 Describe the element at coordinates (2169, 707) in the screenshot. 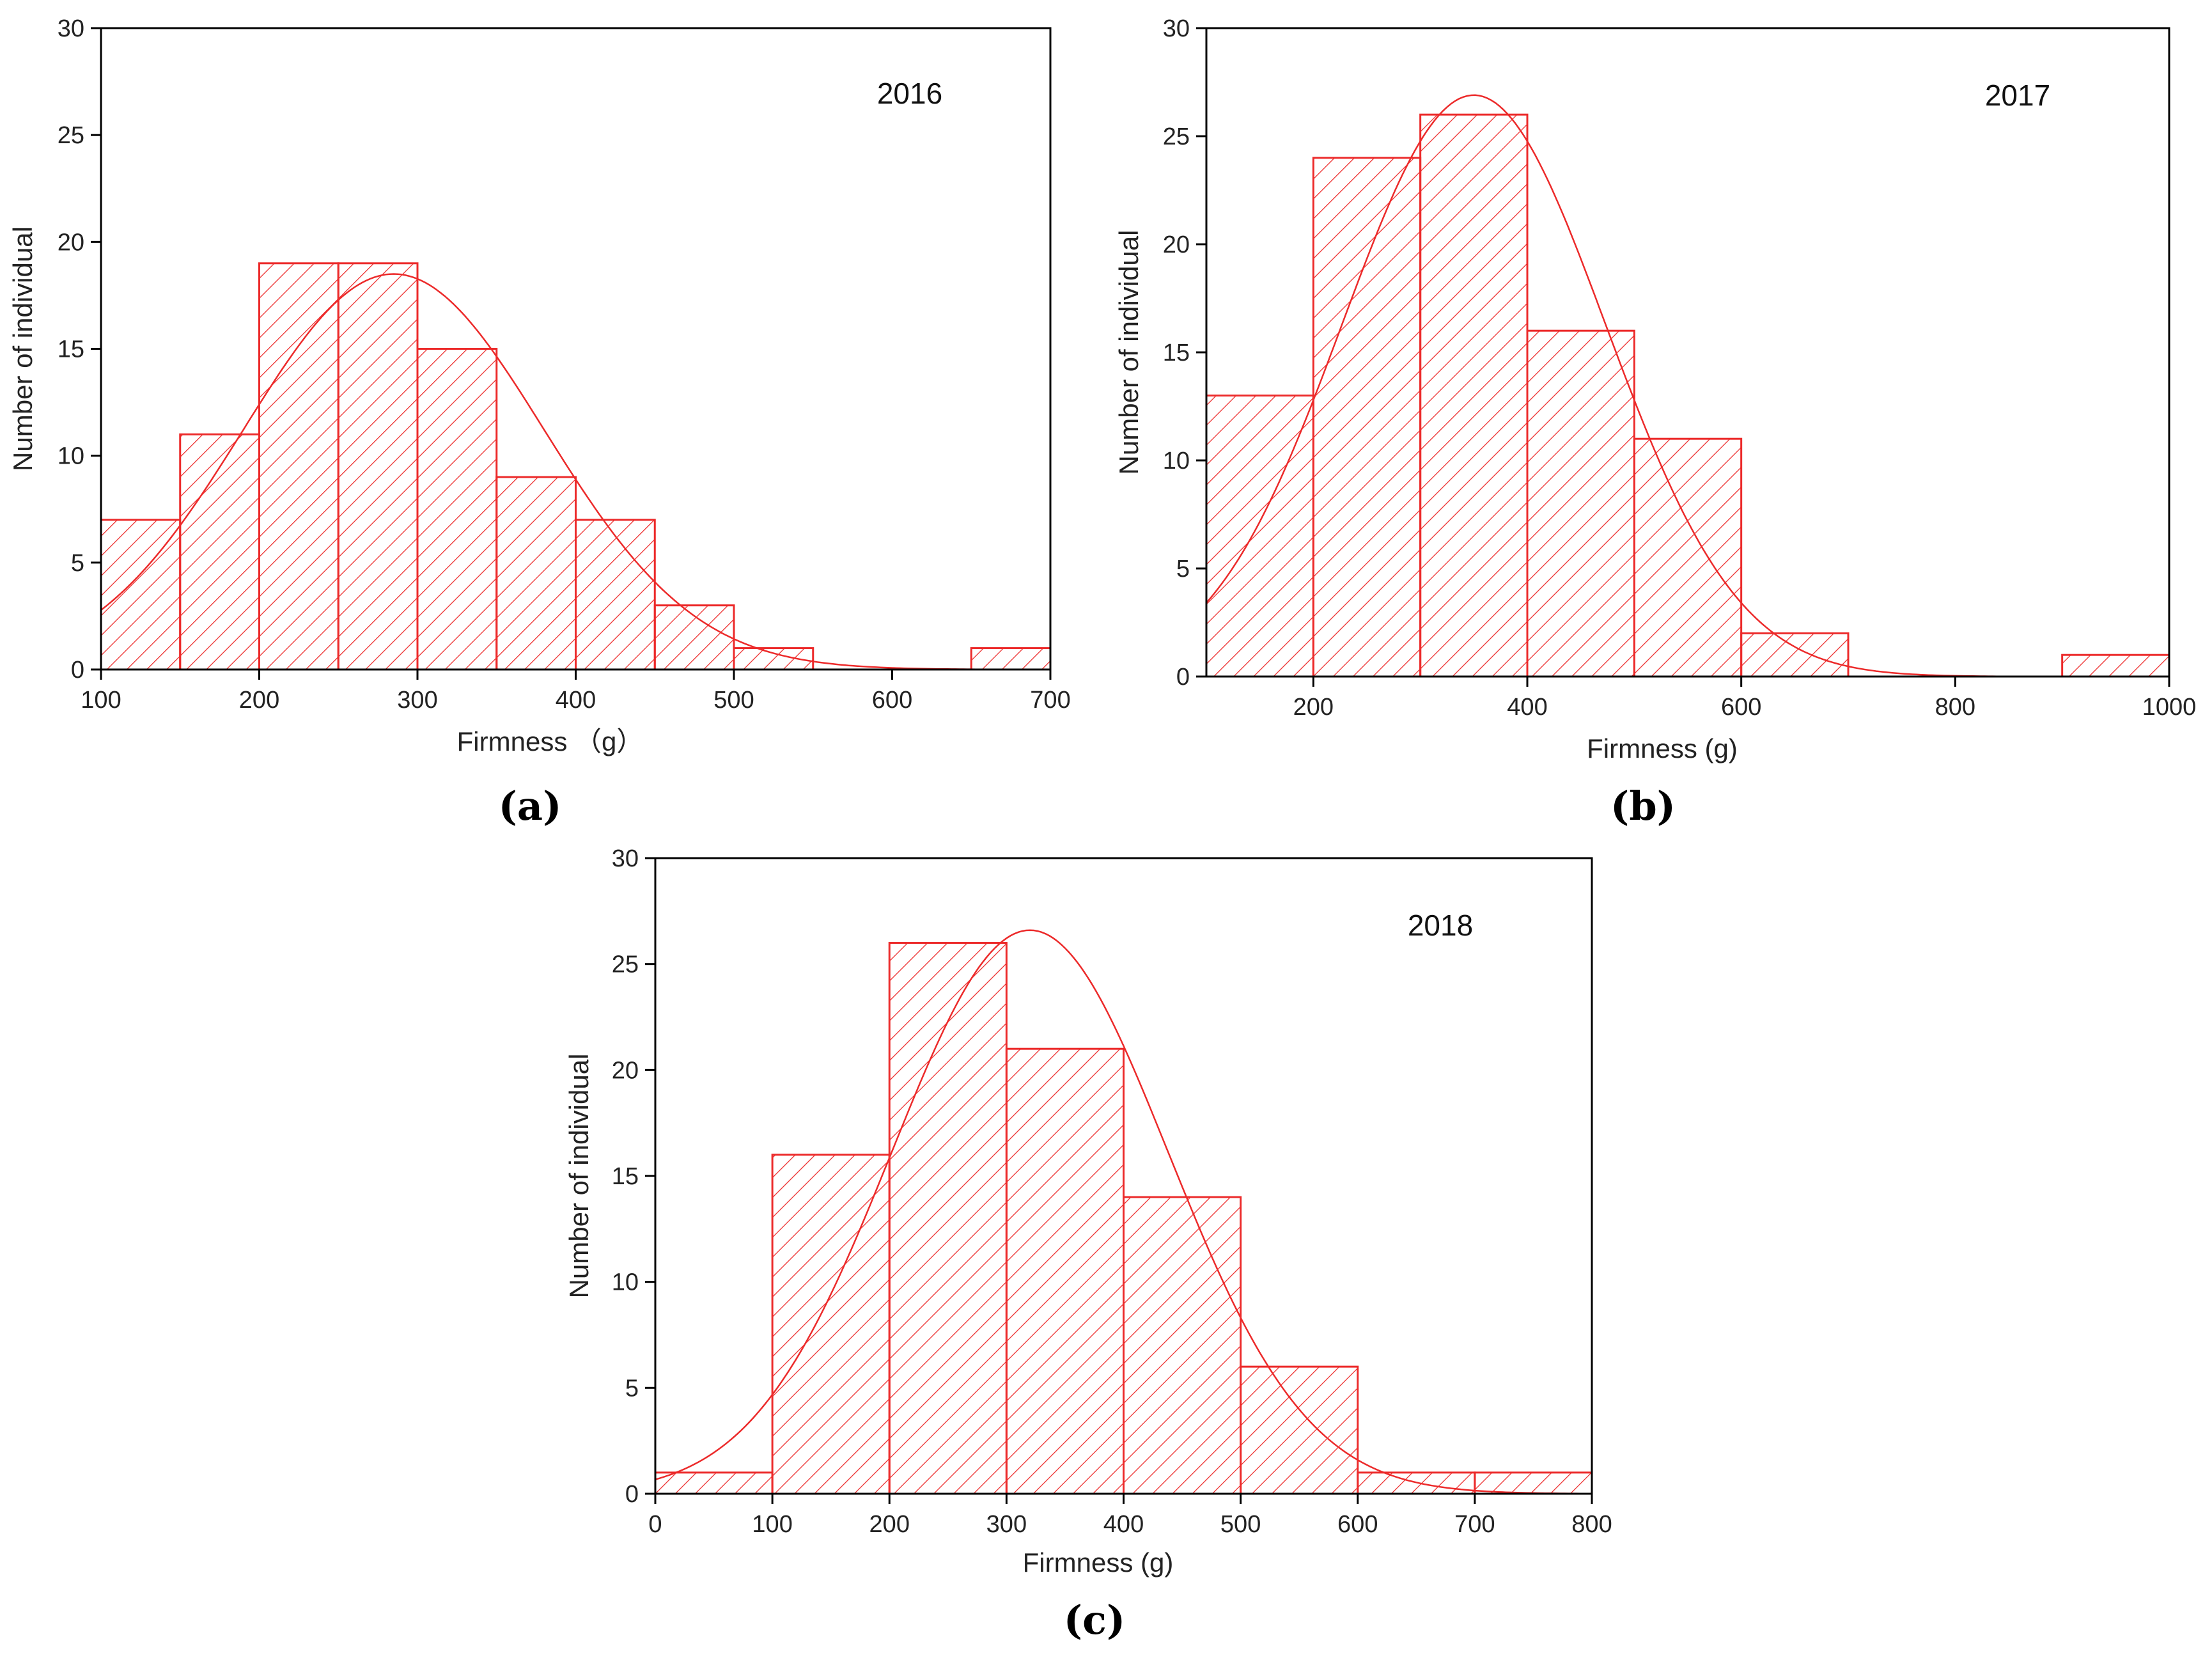

I see `x-tick-label-b-1000: 1000` at that location.